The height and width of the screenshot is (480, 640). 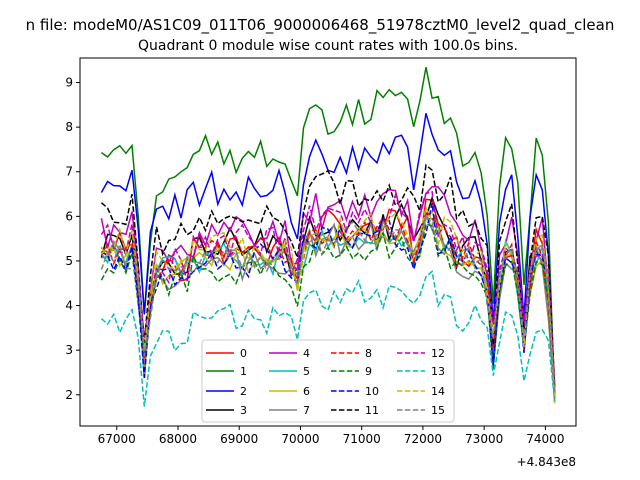 I want to click on legend-label-0: 0, so click(x=243, y=353).